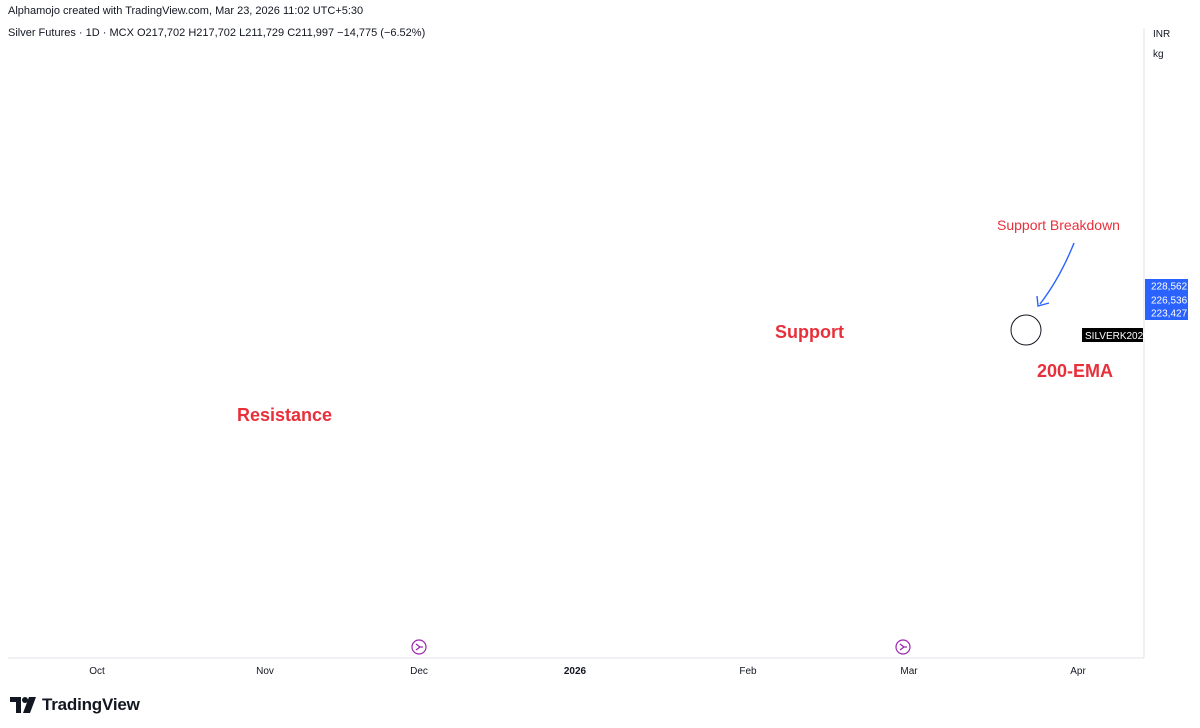  Describe the element at coordinates (1161, 34) in the screenshot. I see `currency-label: INR` at that location.